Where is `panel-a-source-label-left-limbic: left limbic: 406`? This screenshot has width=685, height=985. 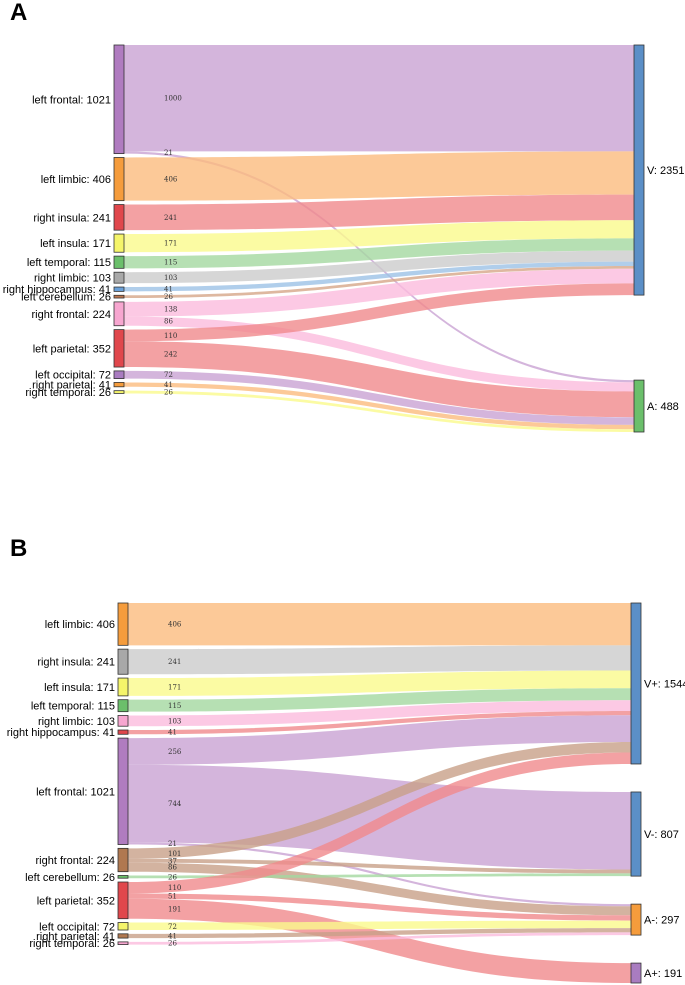
panel-a-source-label-left-limbic: left limbic: 406 is located at coordinates (76, 180).